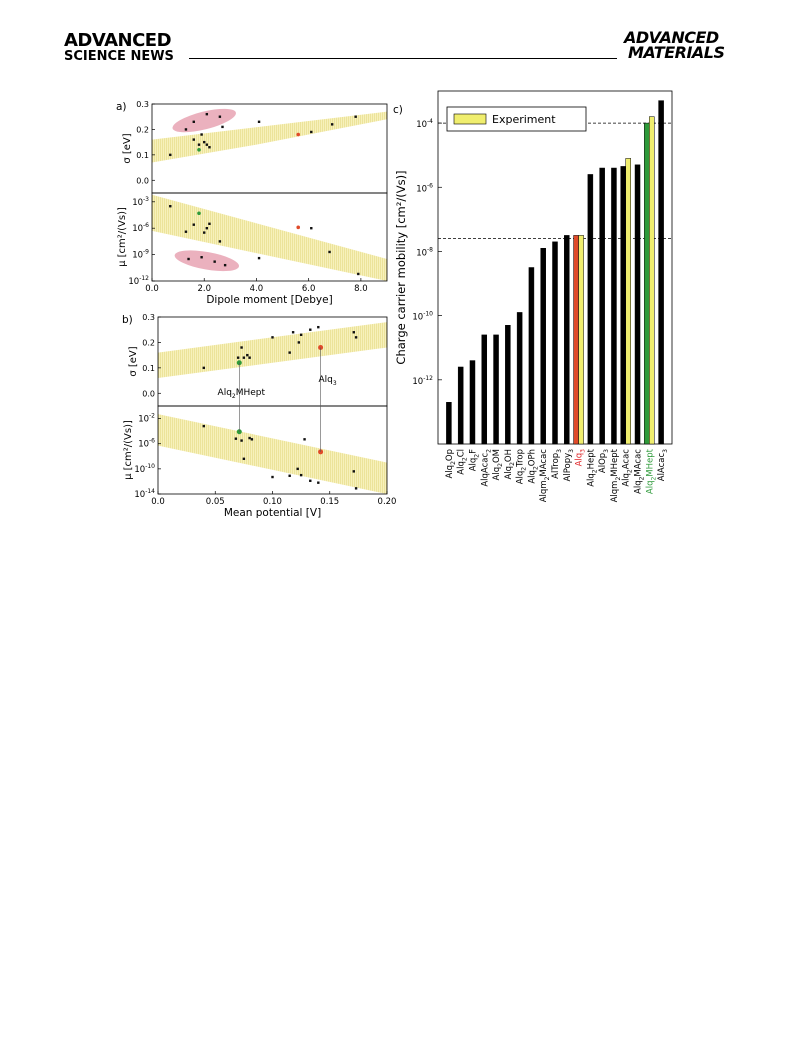 This screenshot has width=793, height=1057. I want to click on panel-b-label-green-compound-rest: MHept, so click(251, 393).